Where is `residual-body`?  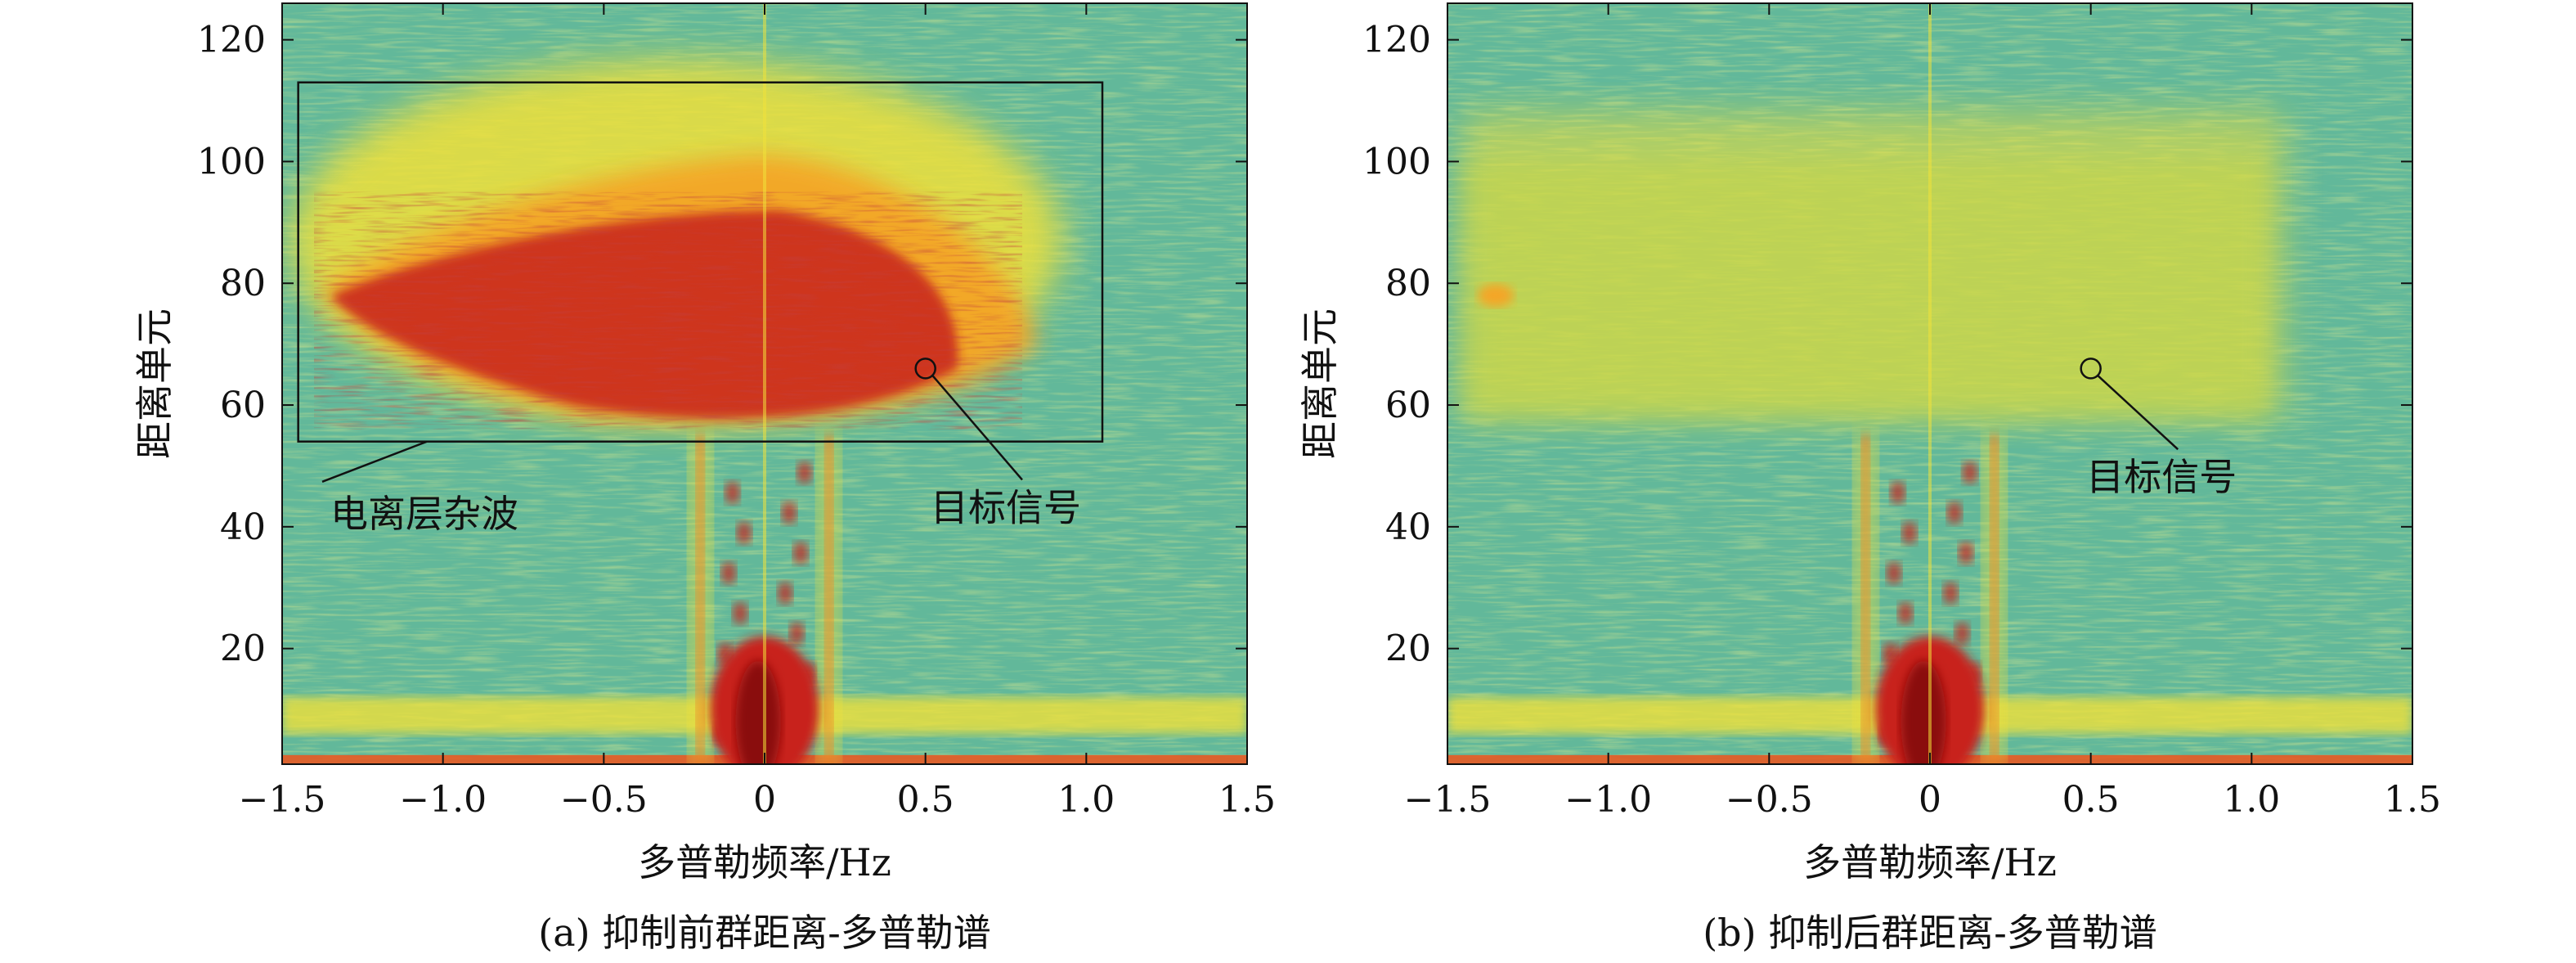
residual-body is located at coordinates (1866, 289).